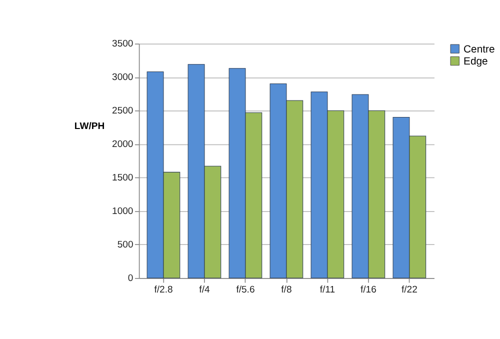 This screenshot has height=339, width=500. What do you see at coordinates (123, 178) in the screenshot?
I see `y-tick-label: 1500` at bounding box center [123, 178].